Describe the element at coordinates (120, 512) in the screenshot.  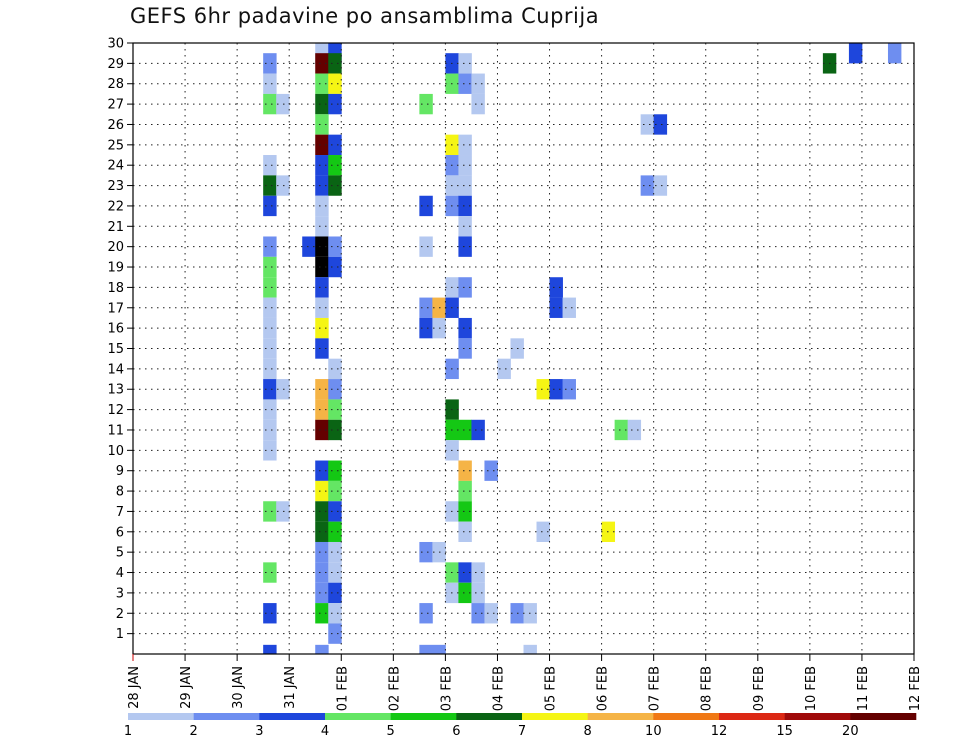
I see `y-tick-label: 7` at that location.